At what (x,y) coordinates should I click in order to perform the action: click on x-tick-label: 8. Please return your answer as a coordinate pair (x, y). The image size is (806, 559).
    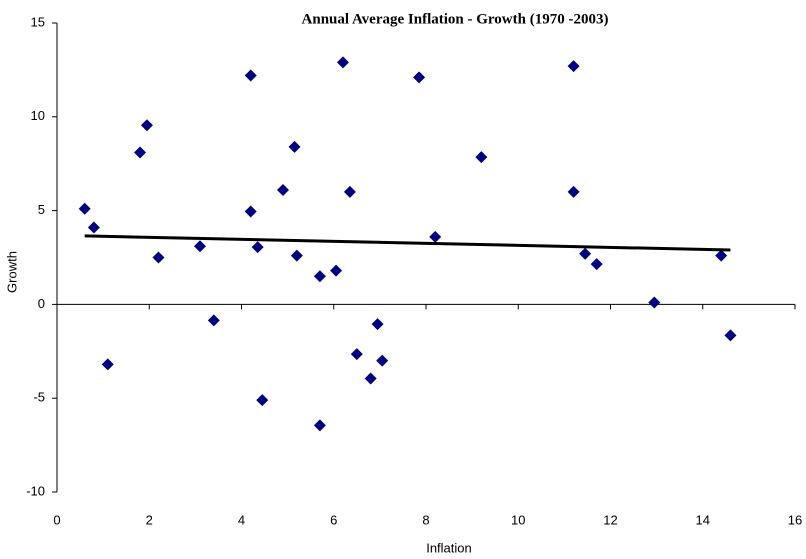
    Looking at the image, I should click on (425, 519).